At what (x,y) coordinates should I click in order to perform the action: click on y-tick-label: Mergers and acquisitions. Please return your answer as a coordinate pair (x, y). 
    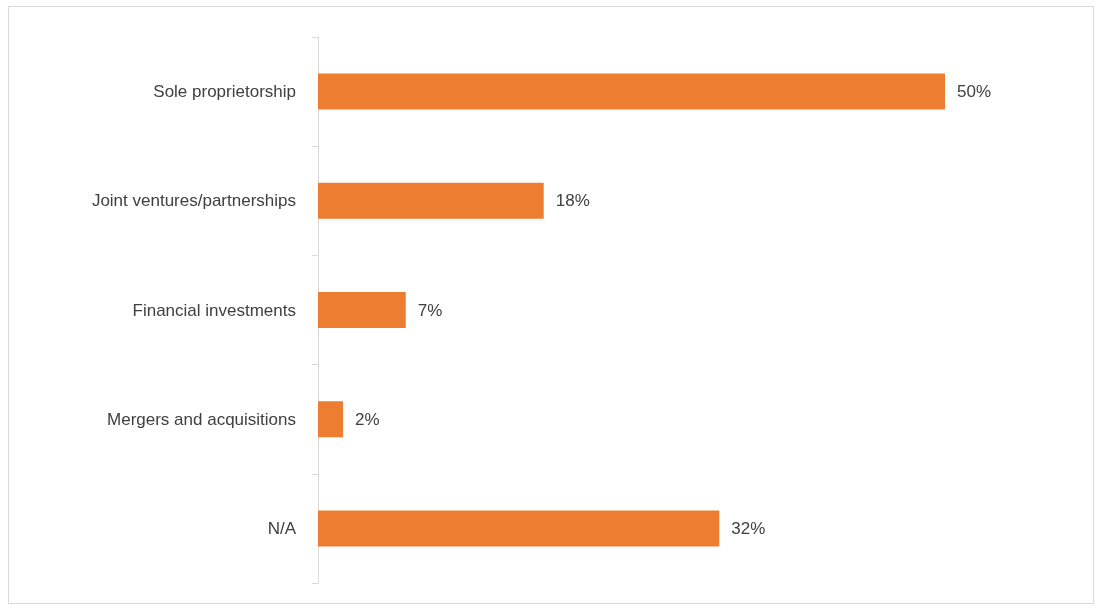
    Looking at the image, I should click on (201, 419).